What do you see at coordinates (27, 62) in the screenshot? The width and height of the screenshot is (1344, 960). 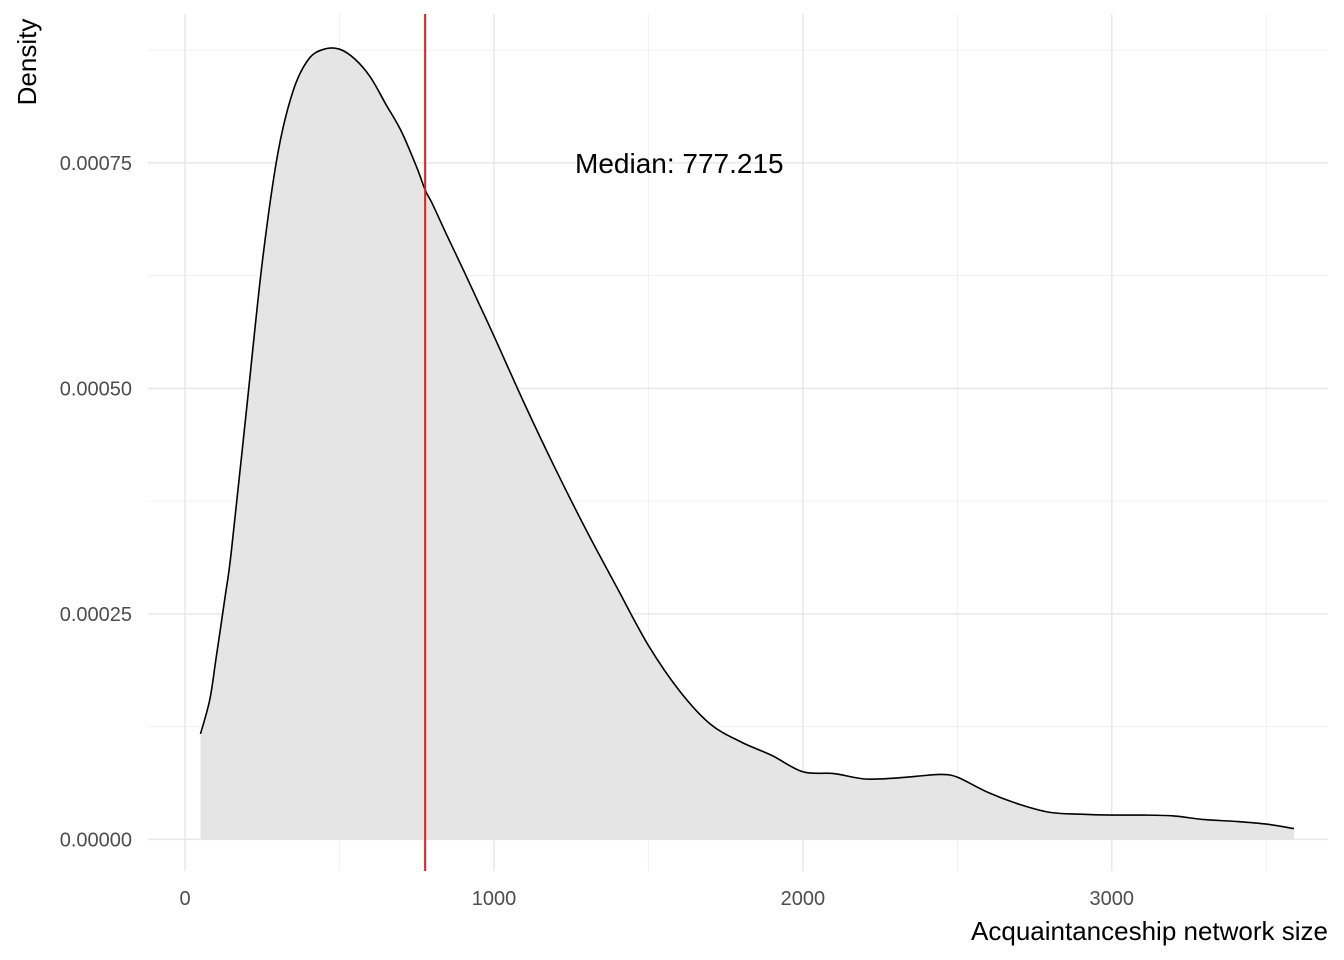 I see `y-axis-title: Density` at bounding box center [27, 62].